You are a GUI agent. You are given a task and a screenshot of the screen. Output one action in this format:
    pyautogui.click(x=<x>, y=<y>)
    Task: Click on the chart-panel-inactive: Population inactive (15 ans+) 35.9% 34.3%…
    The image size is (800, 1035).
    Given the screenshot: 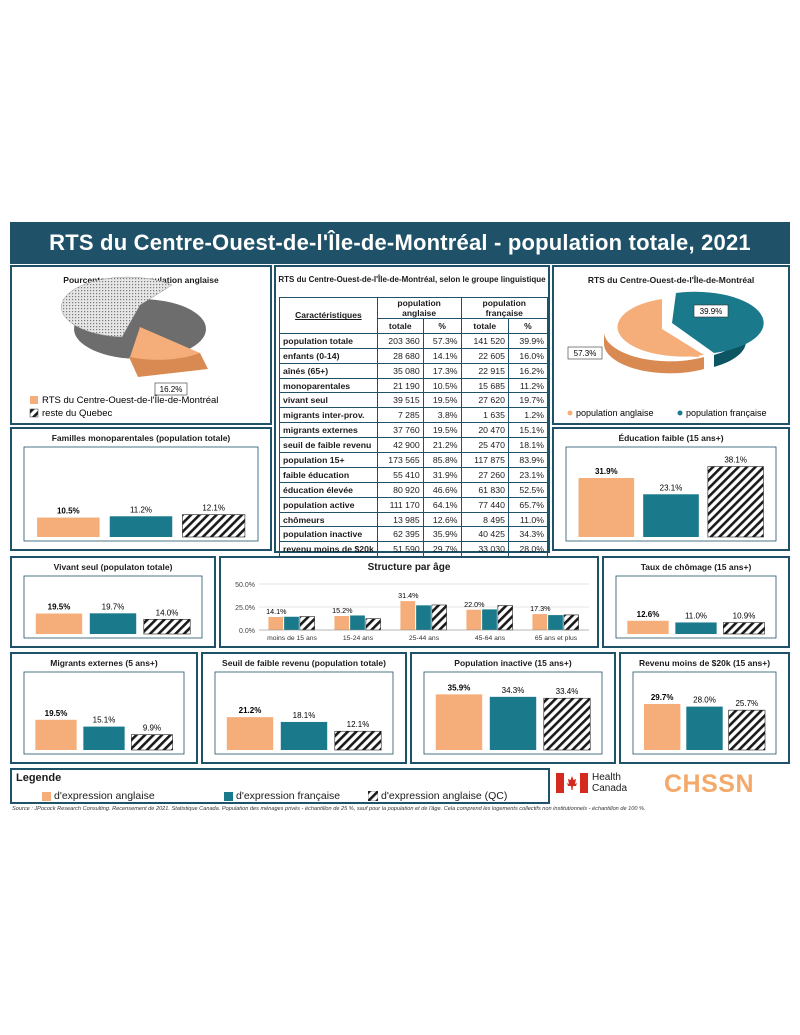 What is the action you would take?
    pyautogui.click(x=513, y=708)
    